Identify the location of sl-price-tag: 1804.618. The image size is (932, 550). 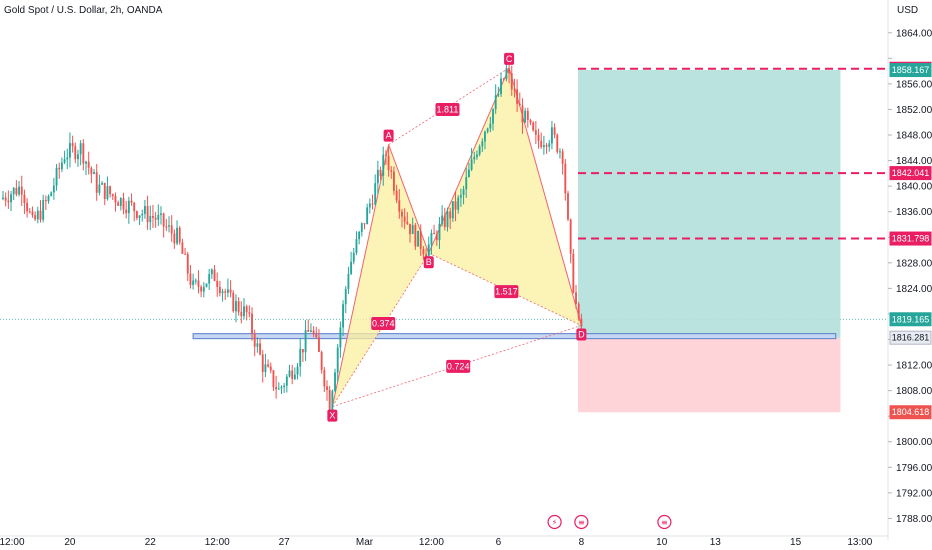
(910, 412).